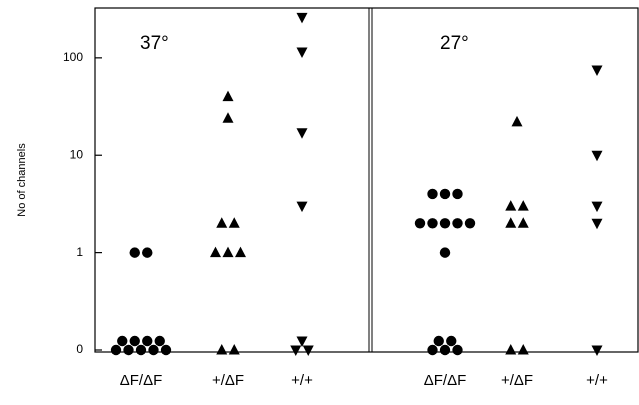 This screenshot has height=405, width=639. What do you see at coordinates (73, 57) in the screenshot?
I see `y-tick-label: 100` at bounding box center [73, 57].